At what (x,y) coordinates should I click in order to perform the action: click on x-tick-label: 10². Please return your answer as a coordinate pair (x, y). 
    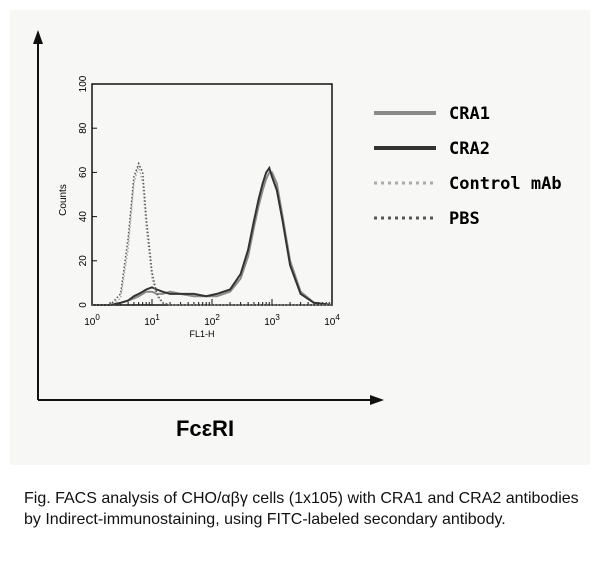
    Looking at the image, I should click on (212, 320).